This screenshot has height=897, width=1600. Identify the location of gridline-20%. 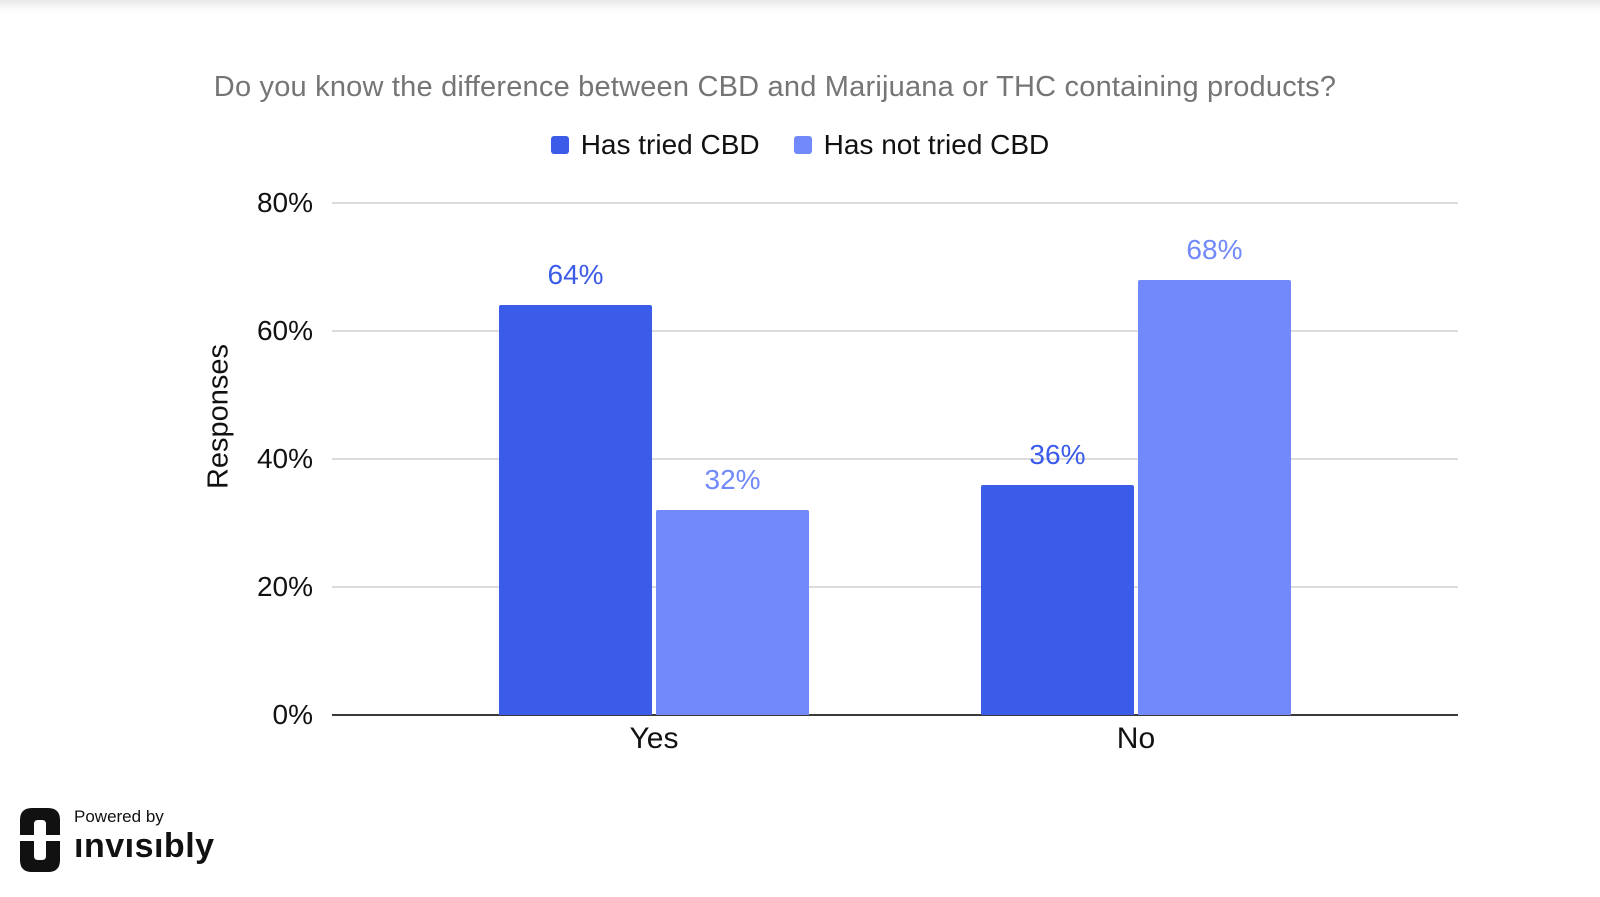
(895, 587).